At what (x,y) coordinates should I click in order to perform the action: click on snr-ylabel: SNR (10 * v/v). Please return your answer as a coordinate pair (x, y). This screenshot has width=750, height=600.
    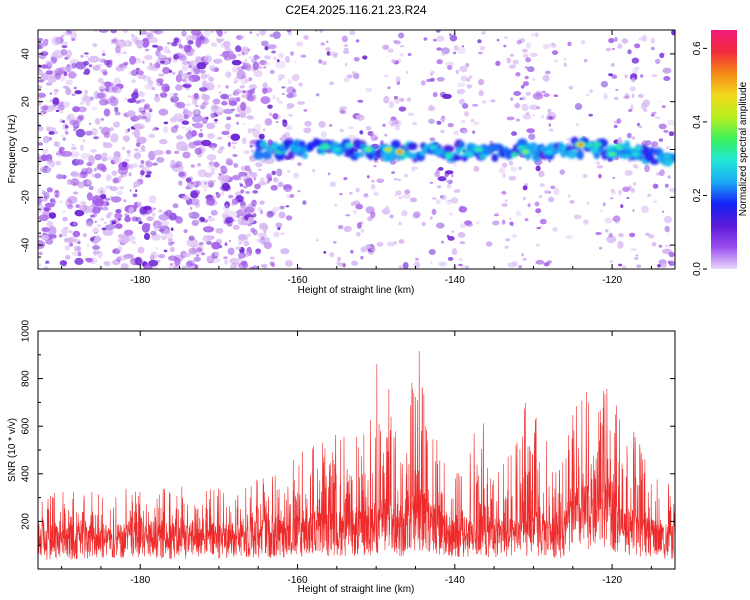
    Looking at the image, I should click on (12, 450).